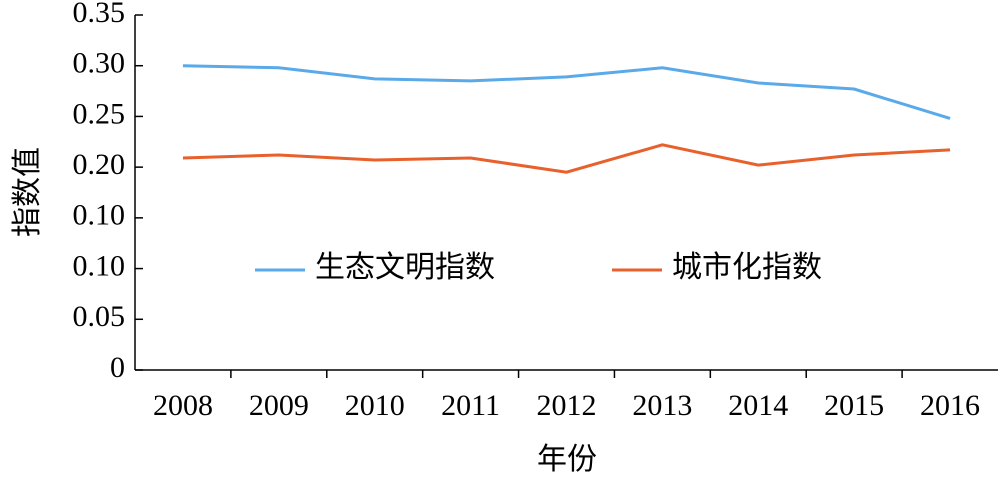 The height and width of the screenshot is (483, 1000). I want to click on y-tick-label: 0.25, so click(99, 113).